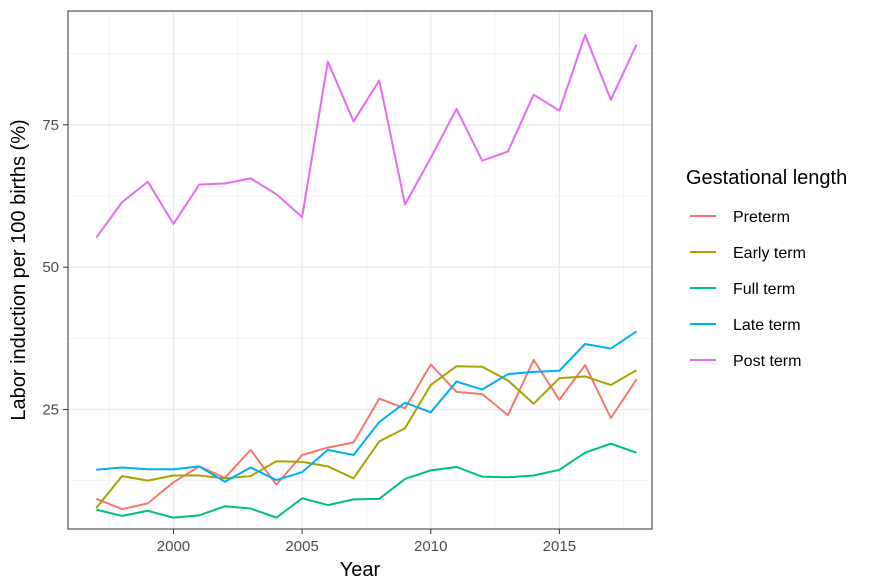  What do you see at coordinates (764, 289) in the screenshot?
I see `legend-label-full-term: Full term` at bounding box center [764, 289].